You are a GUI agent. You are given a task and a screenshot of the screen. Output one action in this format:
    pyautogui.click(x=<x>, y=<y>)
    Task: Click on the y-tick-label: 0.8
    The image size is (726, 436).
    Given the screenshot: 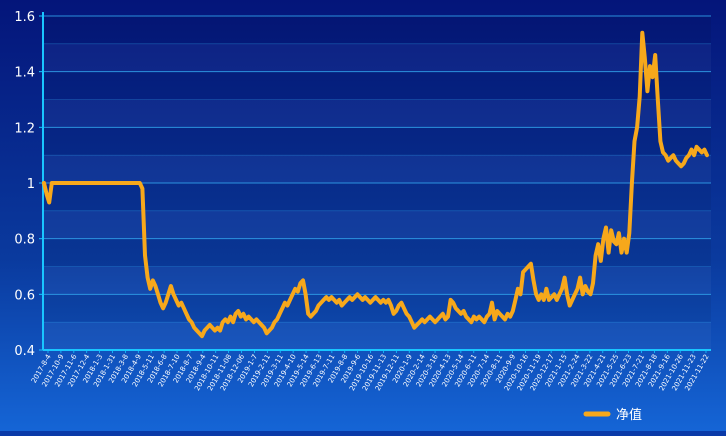 What is the action you would take?
    pyautogui.click(x=24, y=240)
    